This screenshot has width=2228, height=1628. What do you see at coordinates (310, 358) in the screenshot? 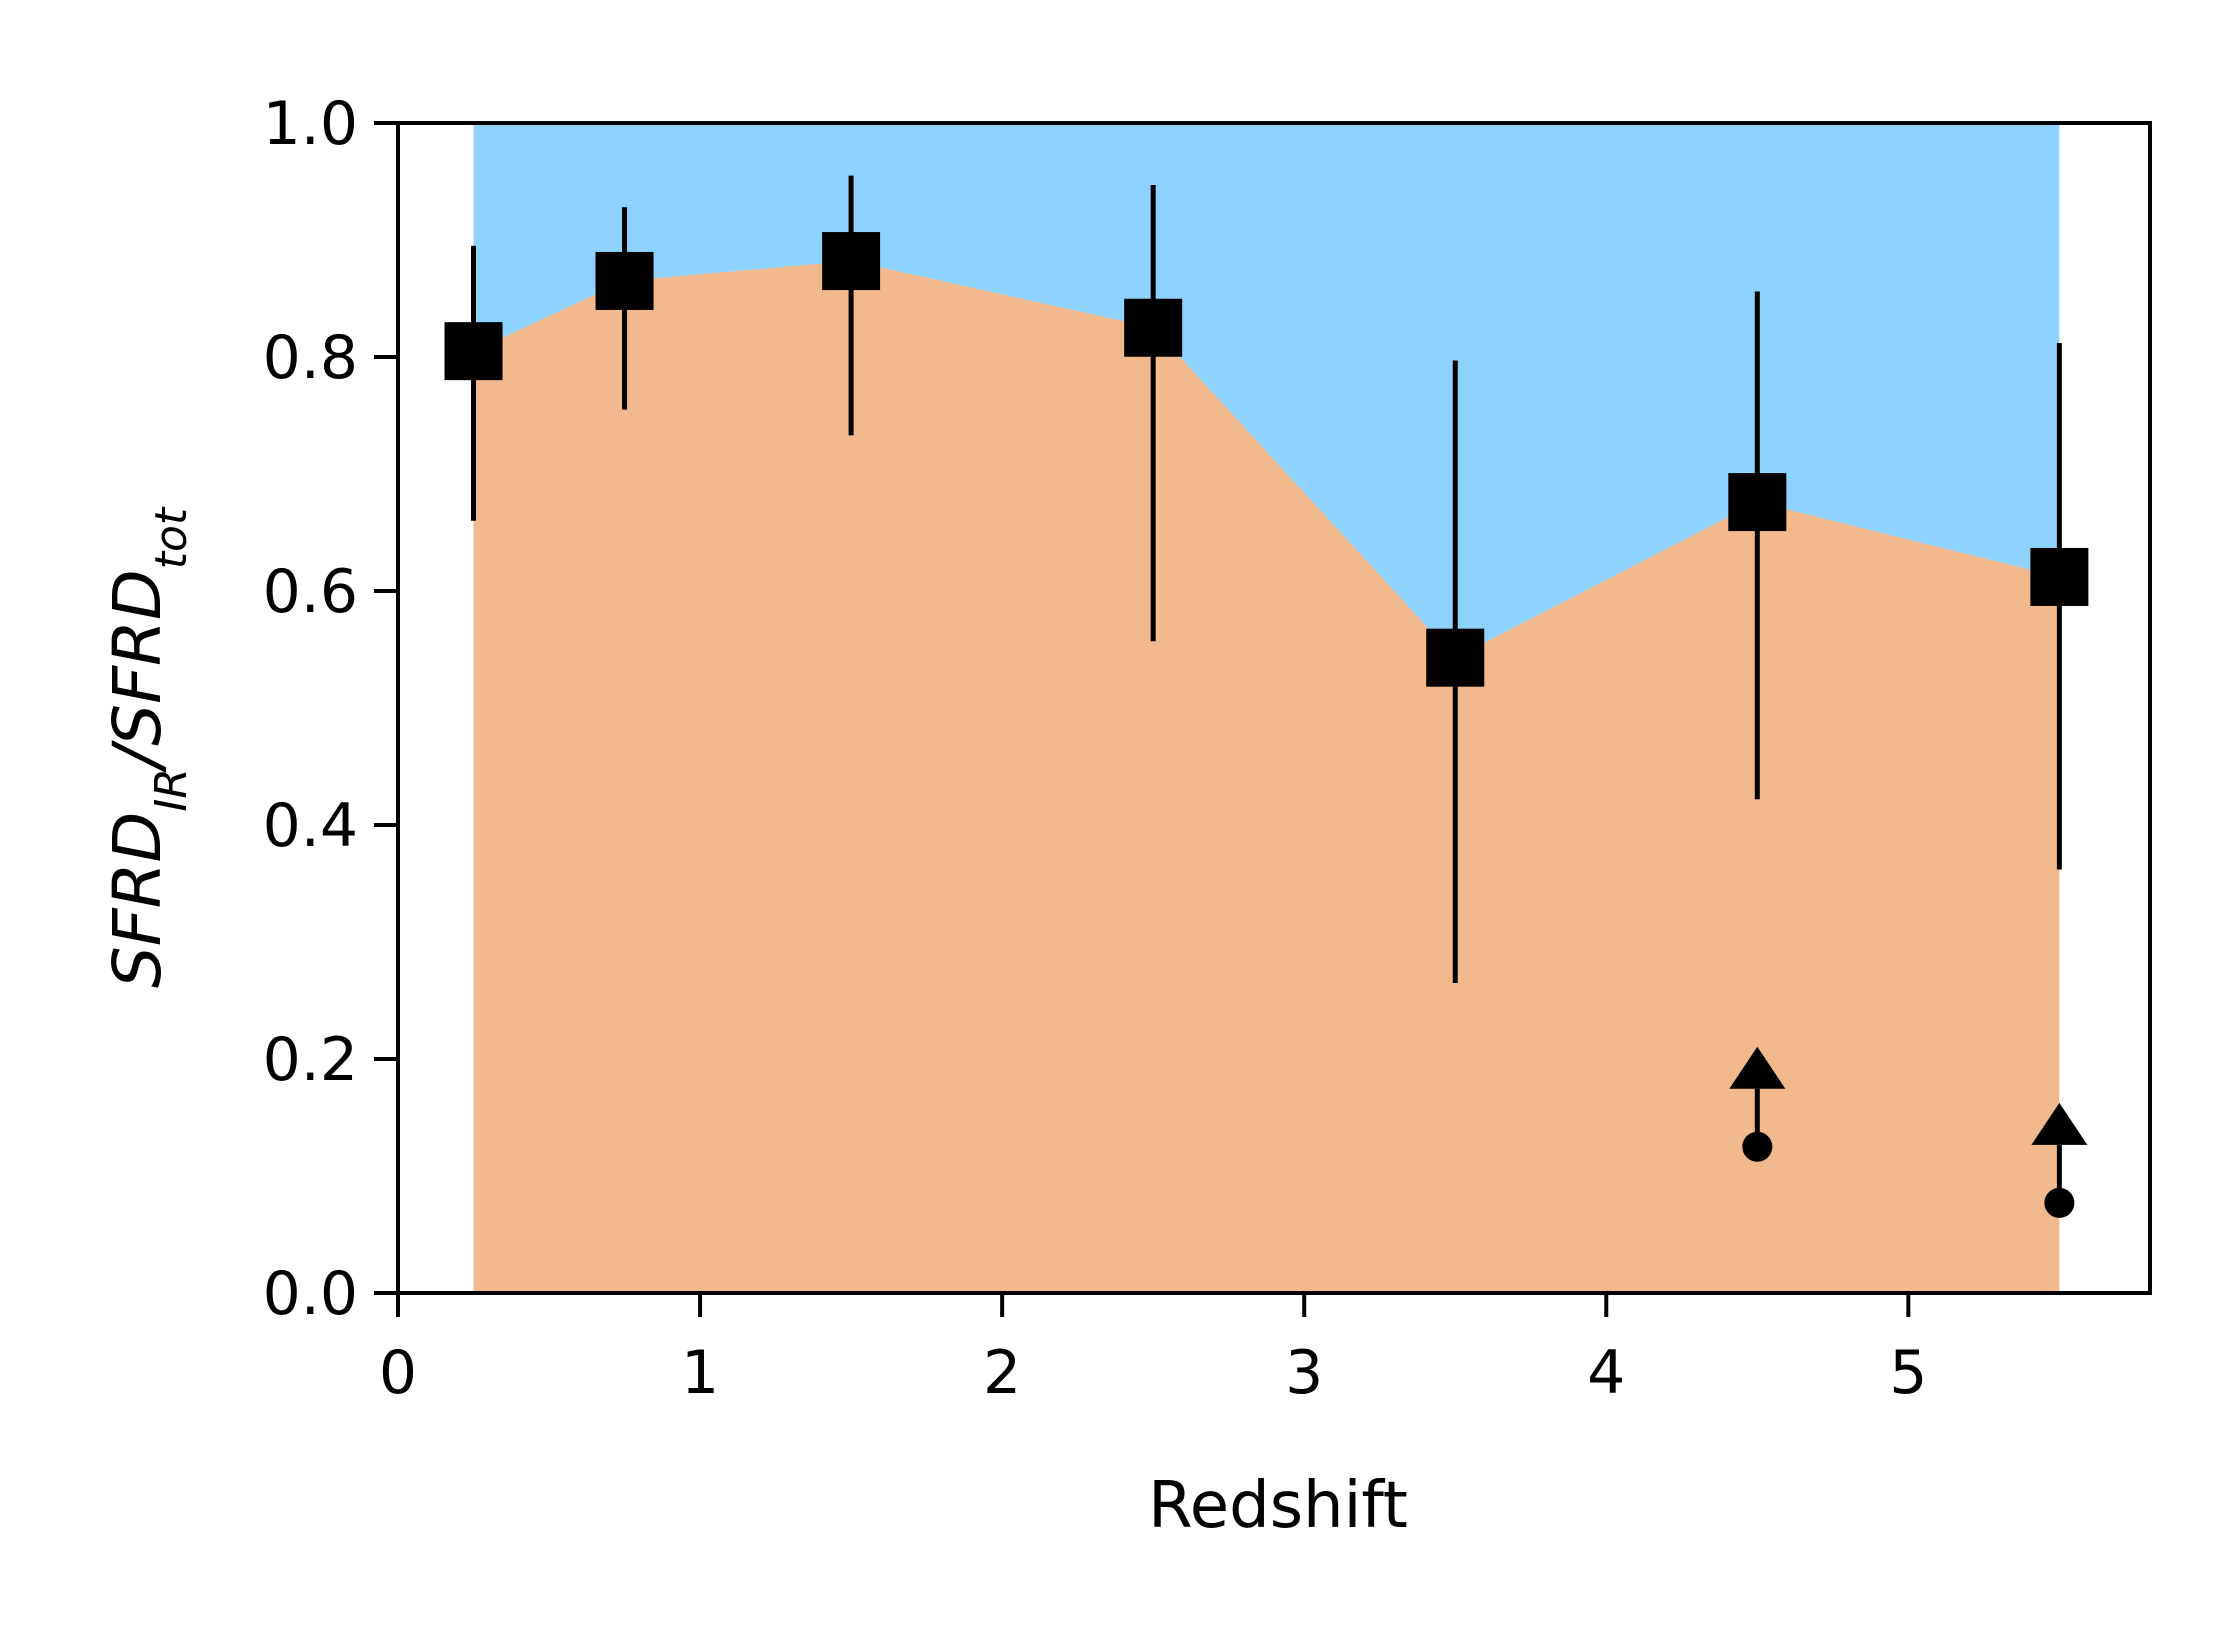
I see `y-tick-label: 0.8` at bounding box center [310, 358].